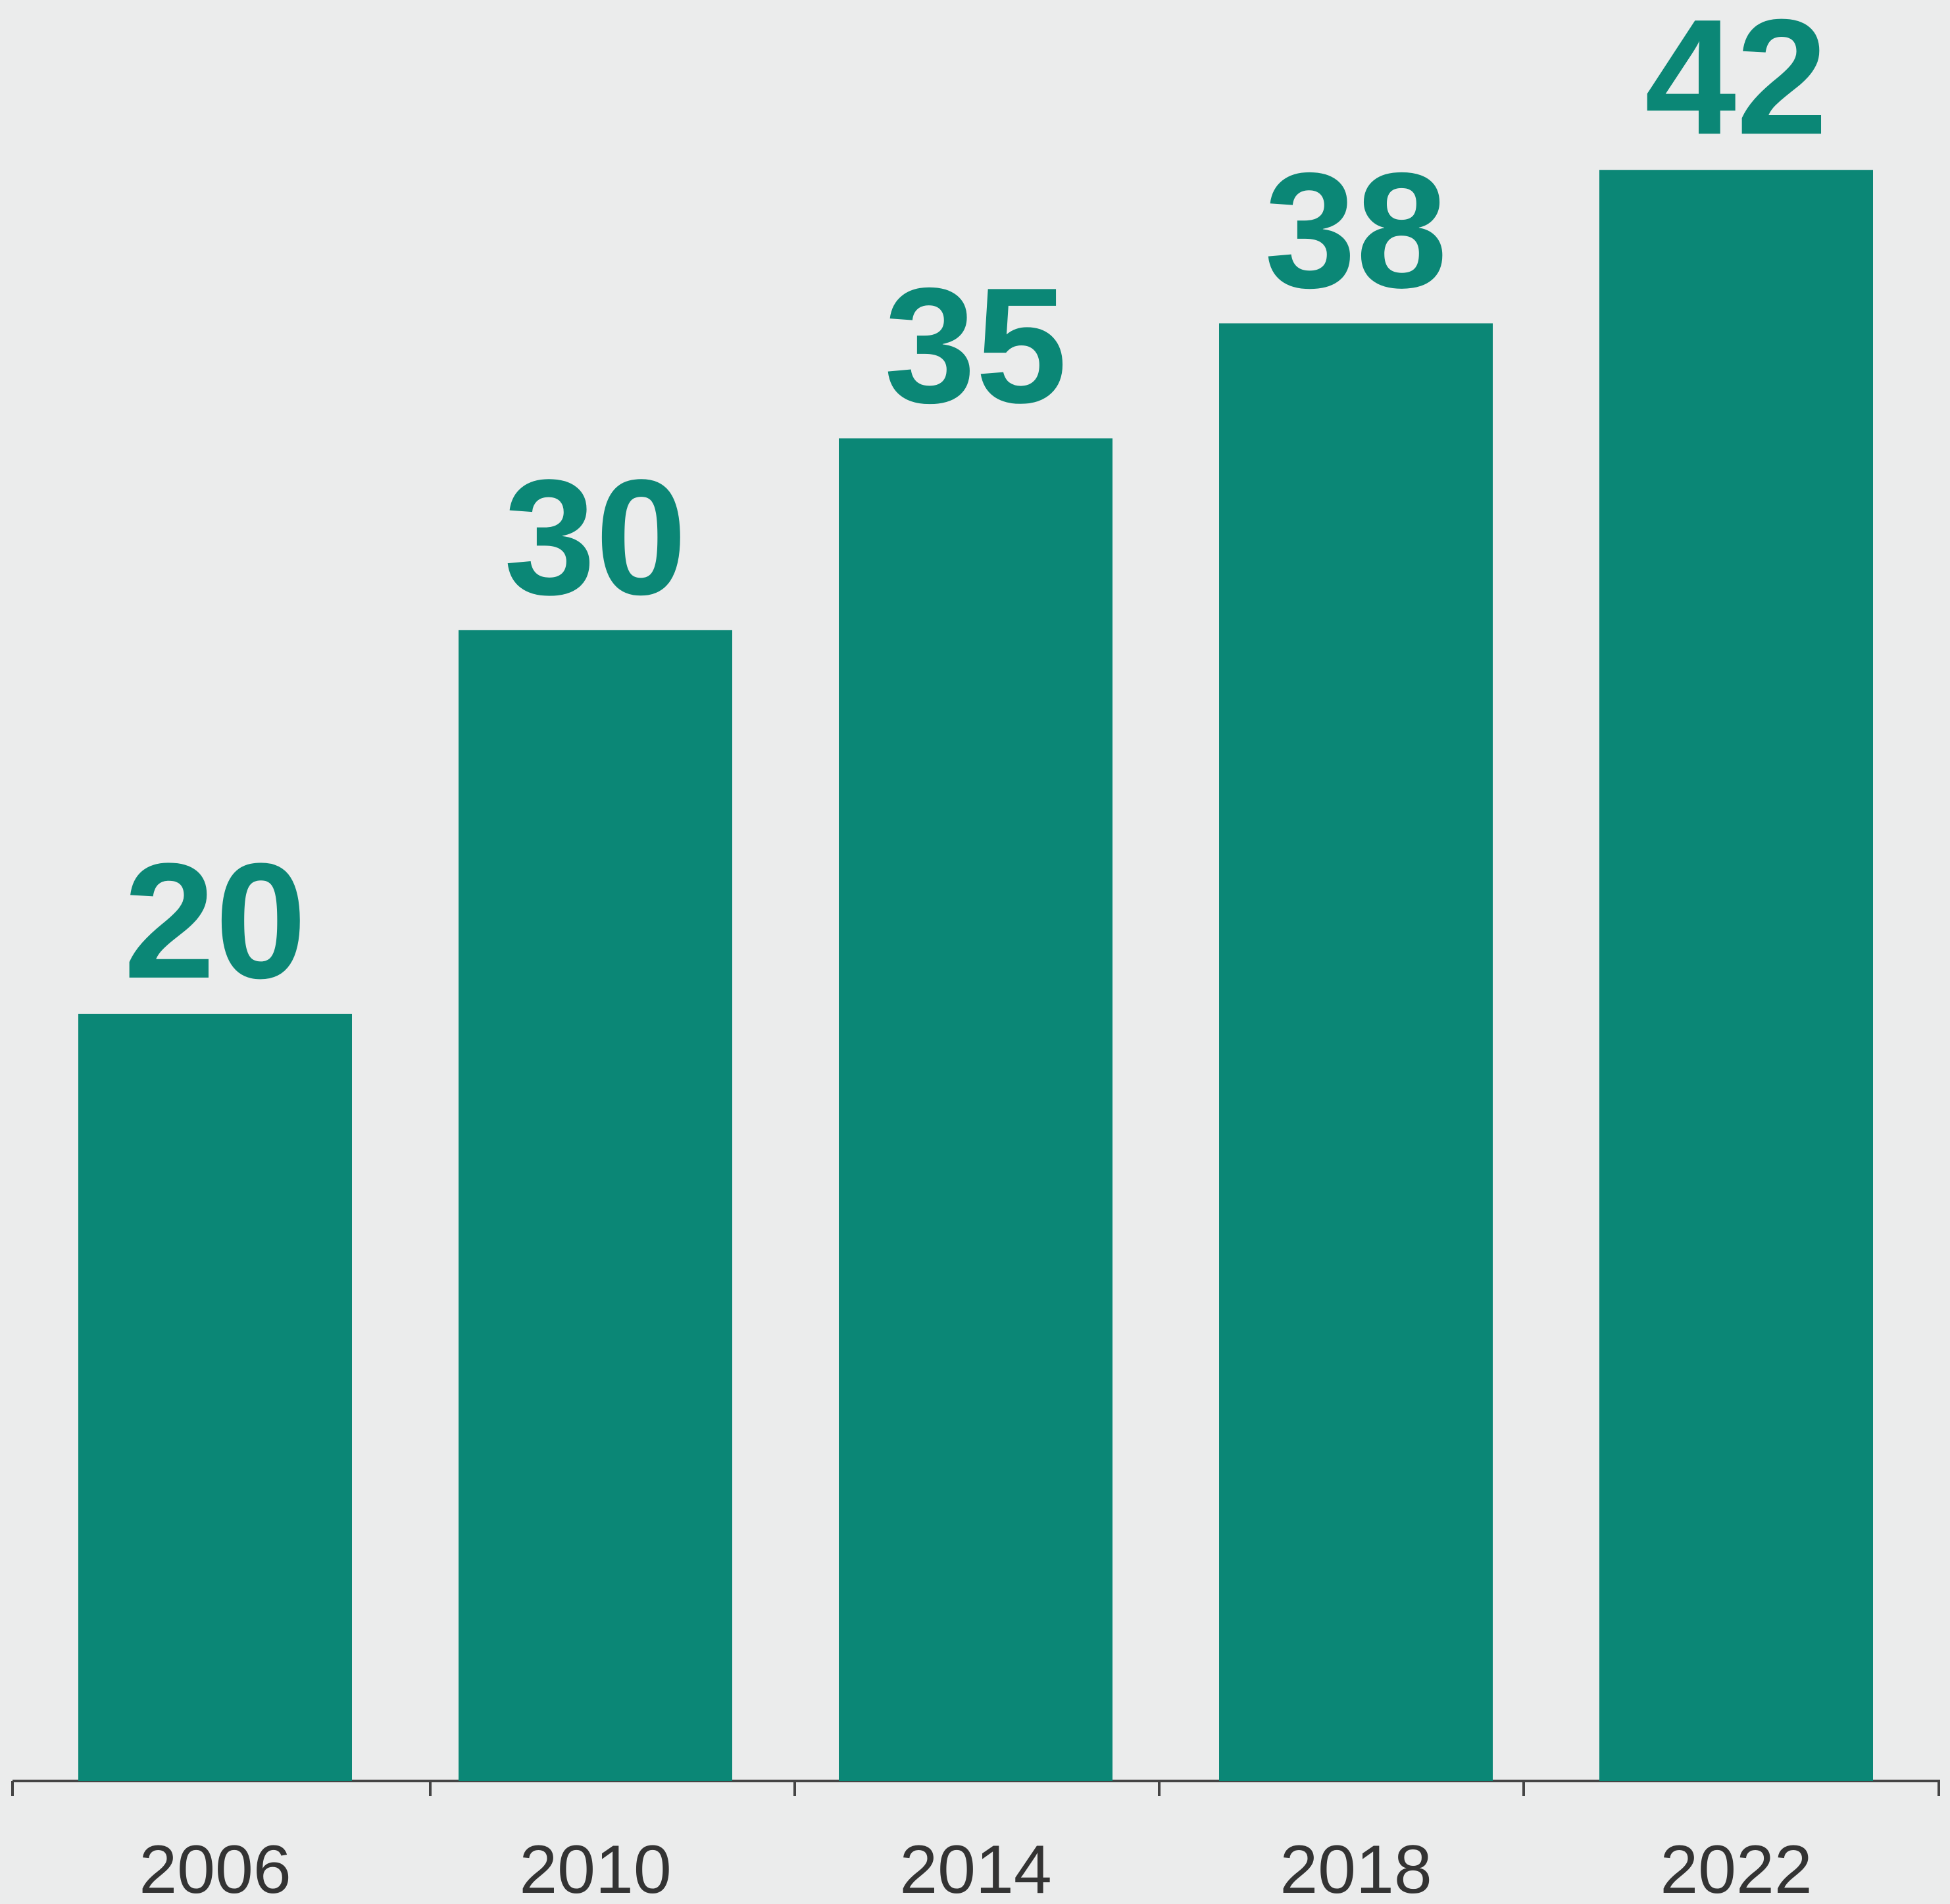  Describe the element at coordinates (976, 345) in the screenshot. I see `value-label: 35` at that location.